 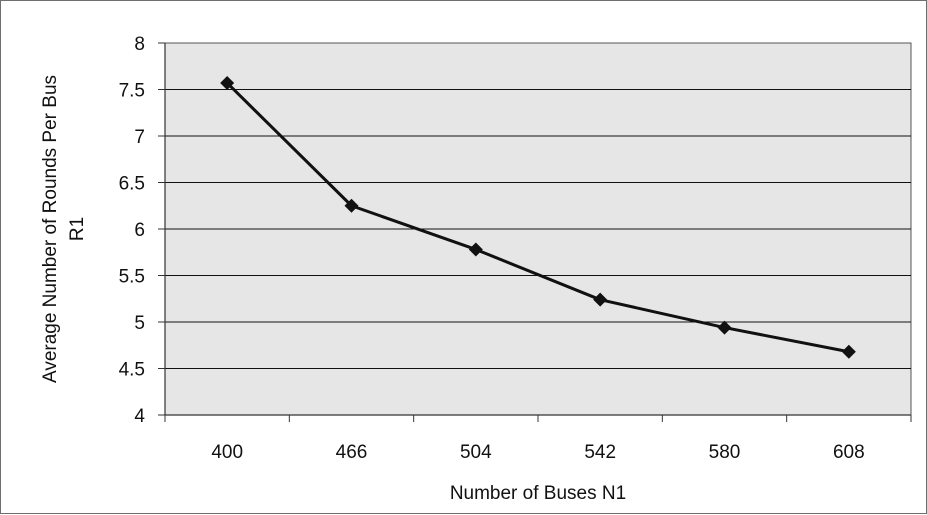 What do you see at coordinates (132, 370) in the screenshot?
I see `y-tick-label: 4.5` at bounding box center [132, 370].